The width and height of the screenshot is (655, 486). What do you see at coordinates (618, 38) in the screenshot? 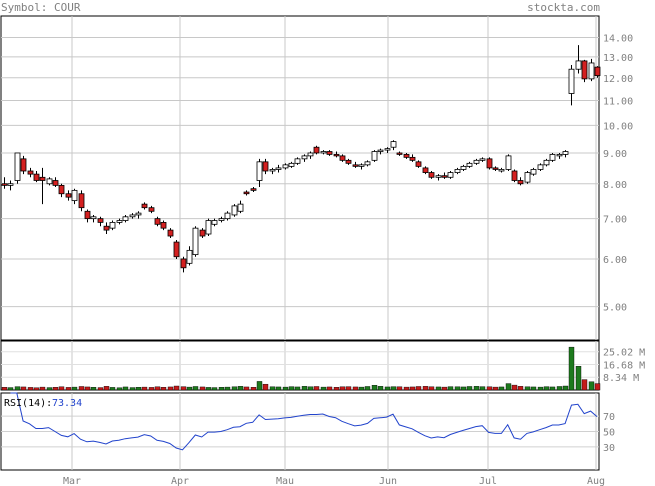
I see `price-tick-label: 14.00` at bounding box center [618, 38].